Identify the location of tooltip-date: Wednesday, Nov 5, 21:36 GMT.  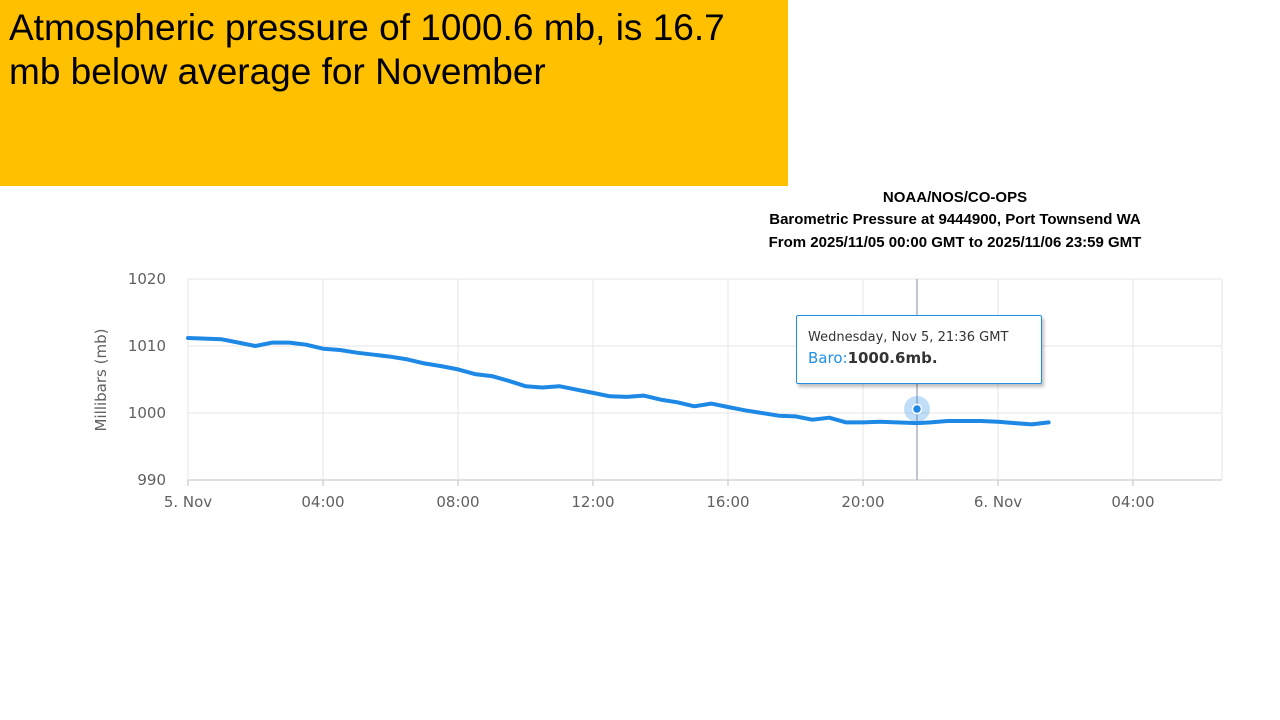
(908, 337).